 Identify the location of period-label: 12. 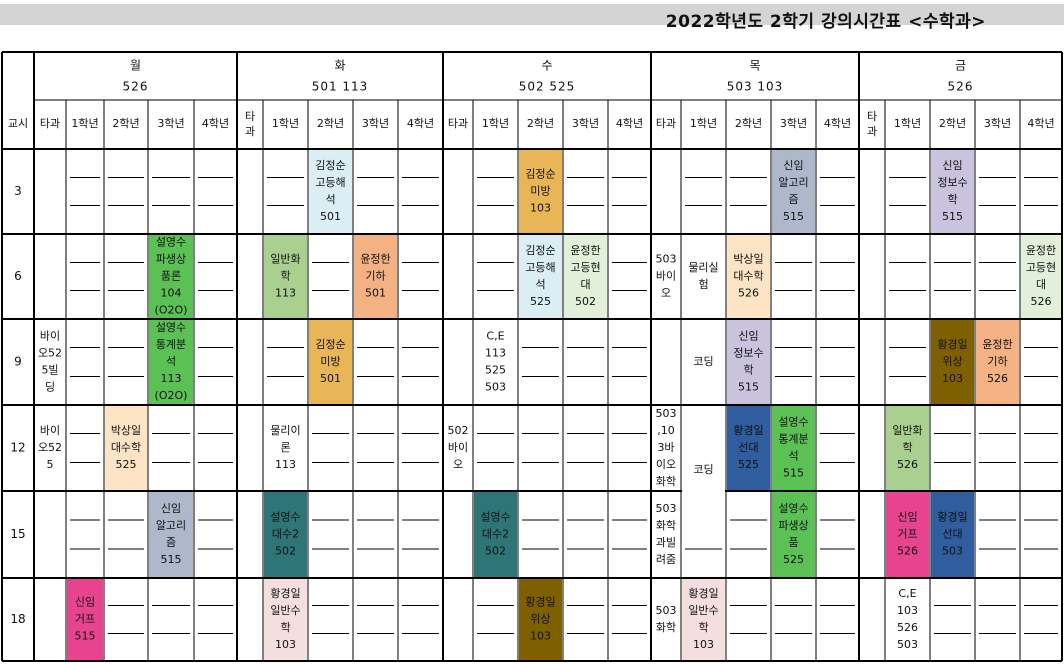
(17, 448).